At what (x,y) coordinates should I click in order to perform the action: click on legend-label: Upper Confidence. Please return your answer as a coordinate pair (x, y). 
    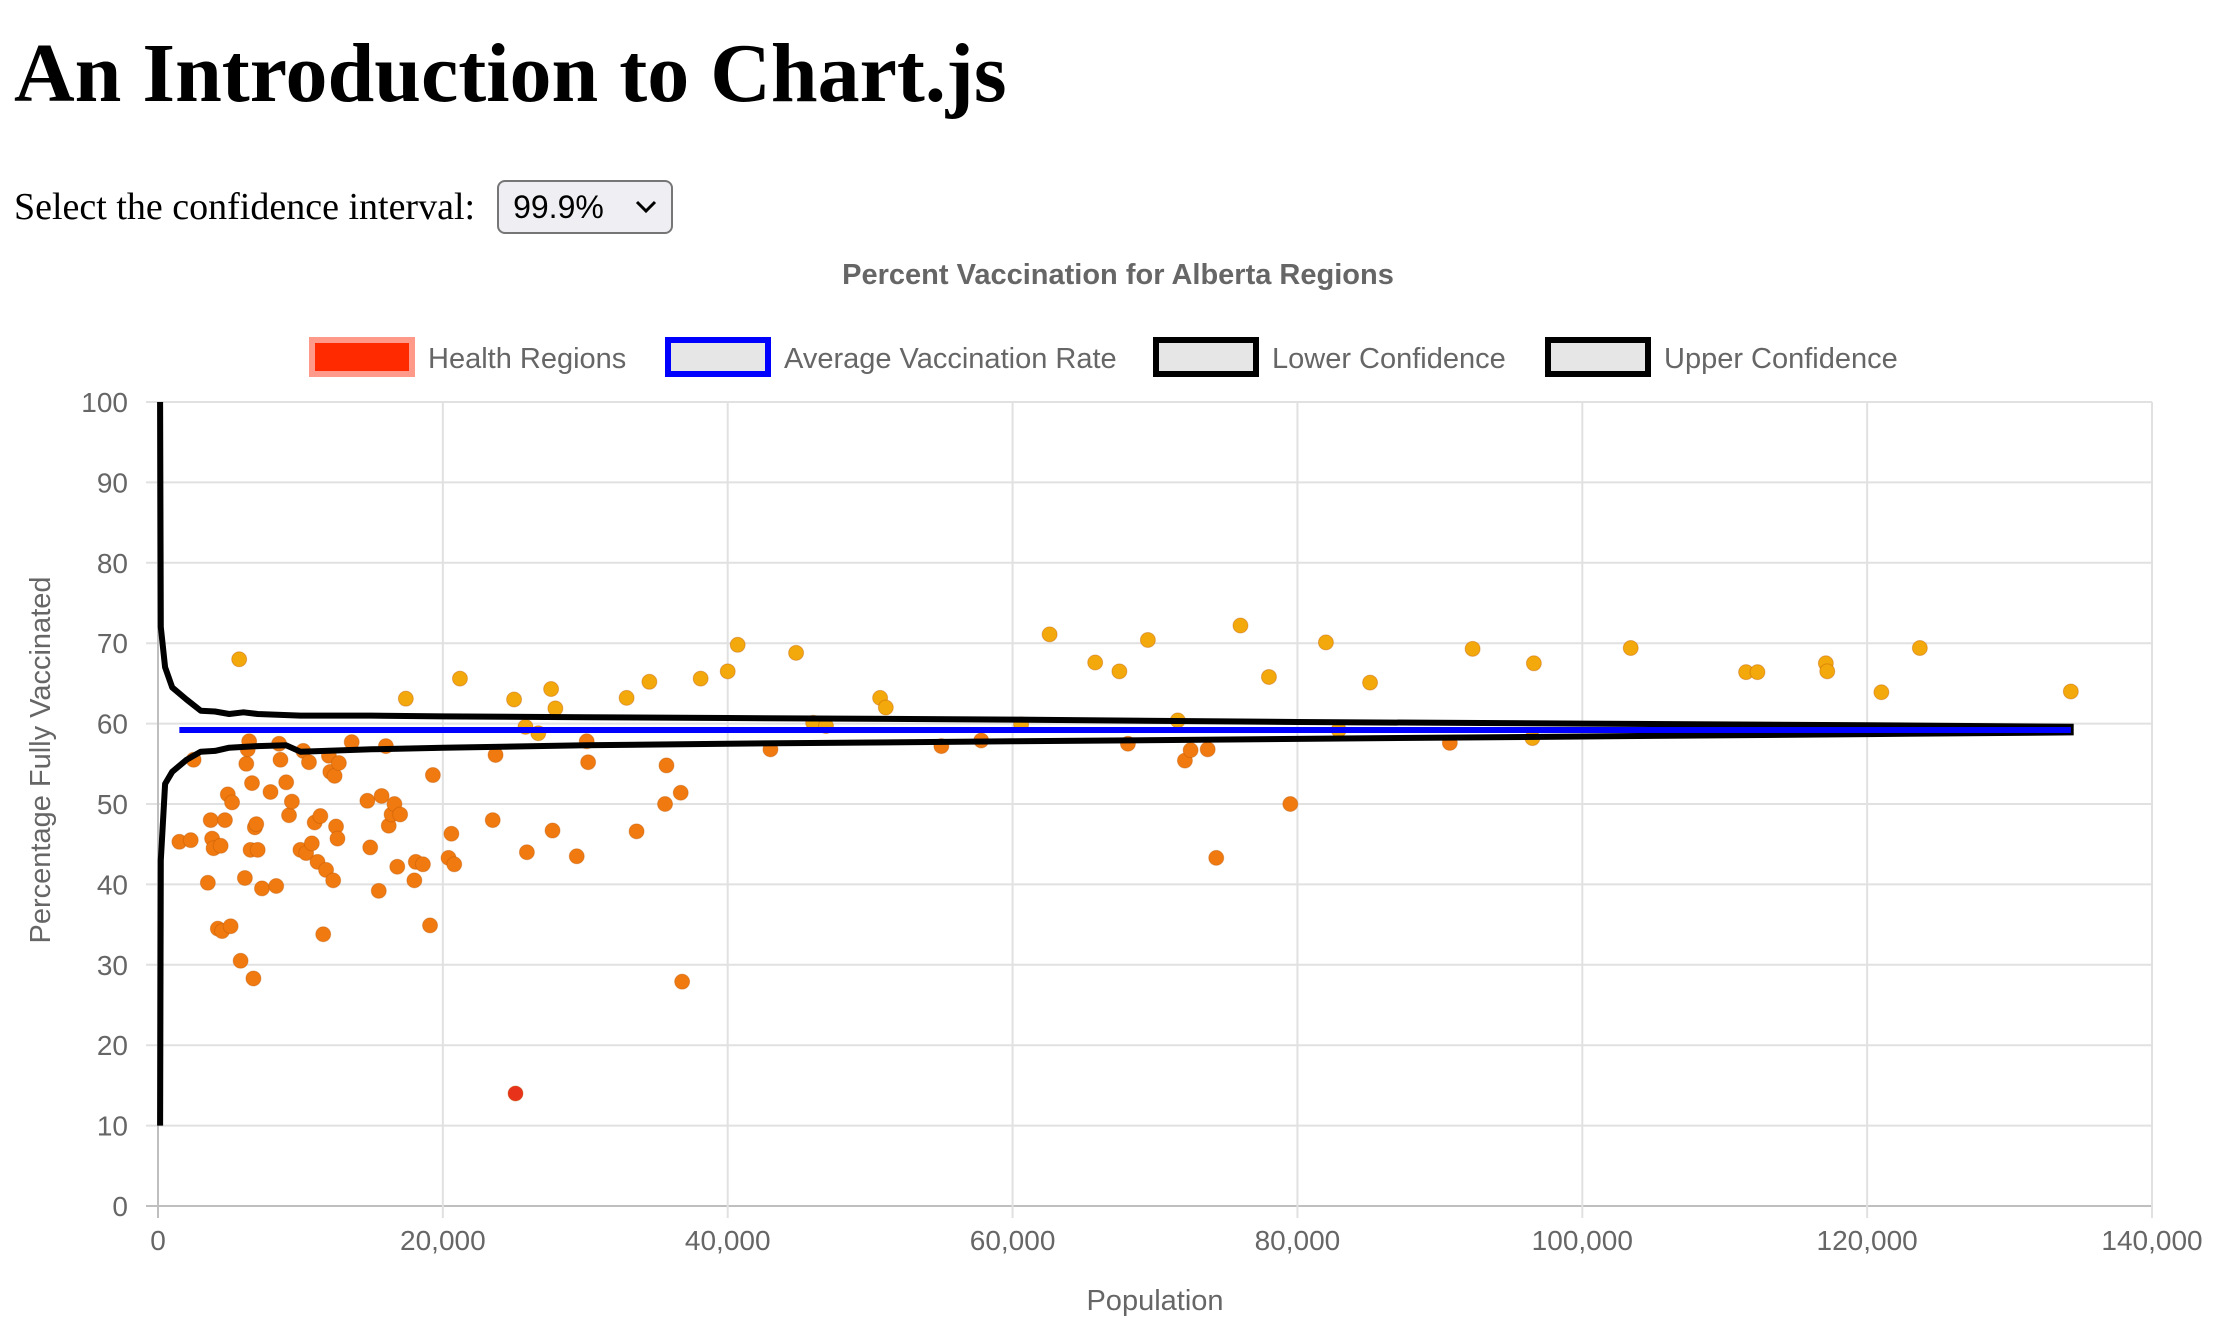
    Looking at the image, I should click on (1781, 359).